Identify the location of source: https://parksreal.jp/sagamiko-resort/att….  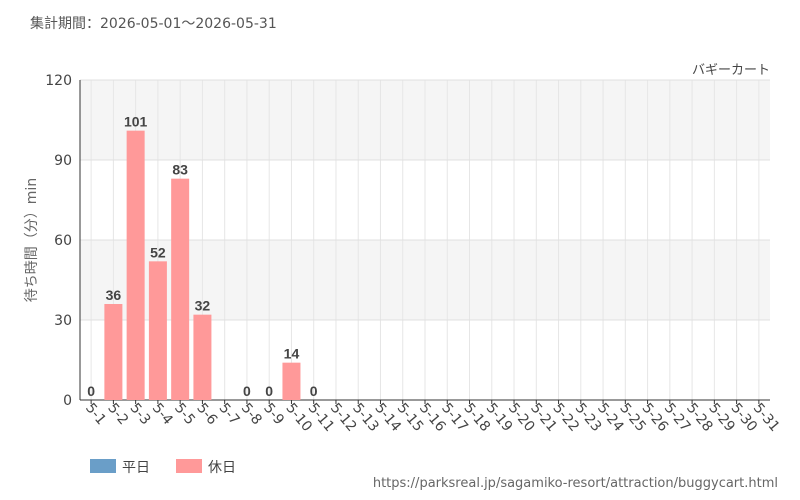
(575, 483).